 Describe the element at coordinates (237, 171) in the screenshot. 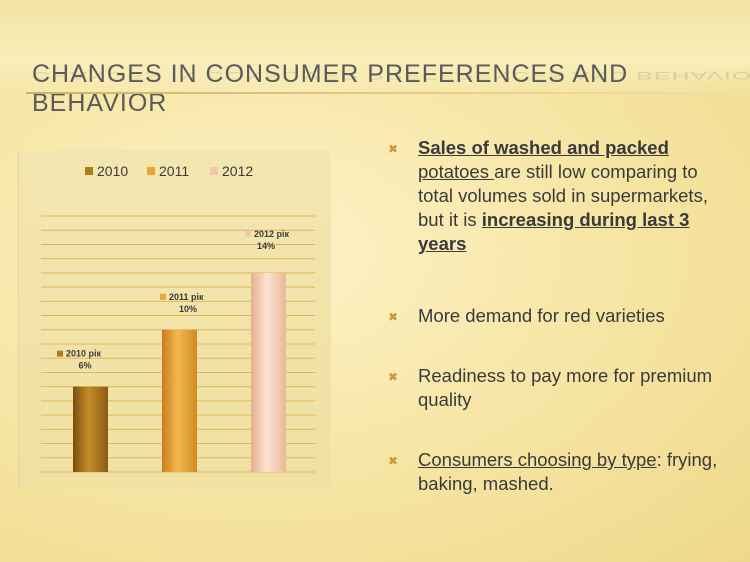

I see `legend-label: 2012` at that location.